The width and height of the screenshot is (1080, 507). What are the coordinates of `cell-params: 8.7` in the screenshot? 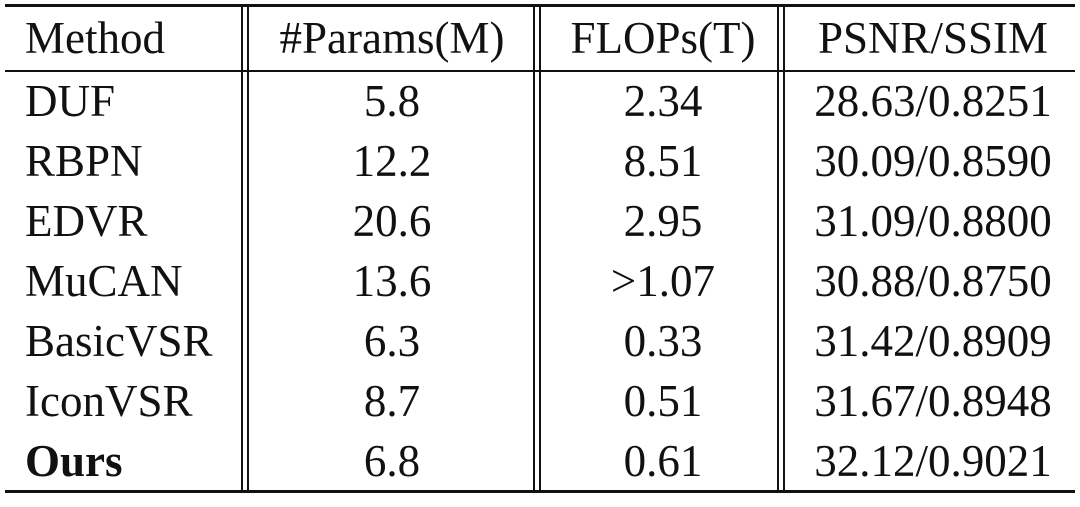 It's located at (392, 401).